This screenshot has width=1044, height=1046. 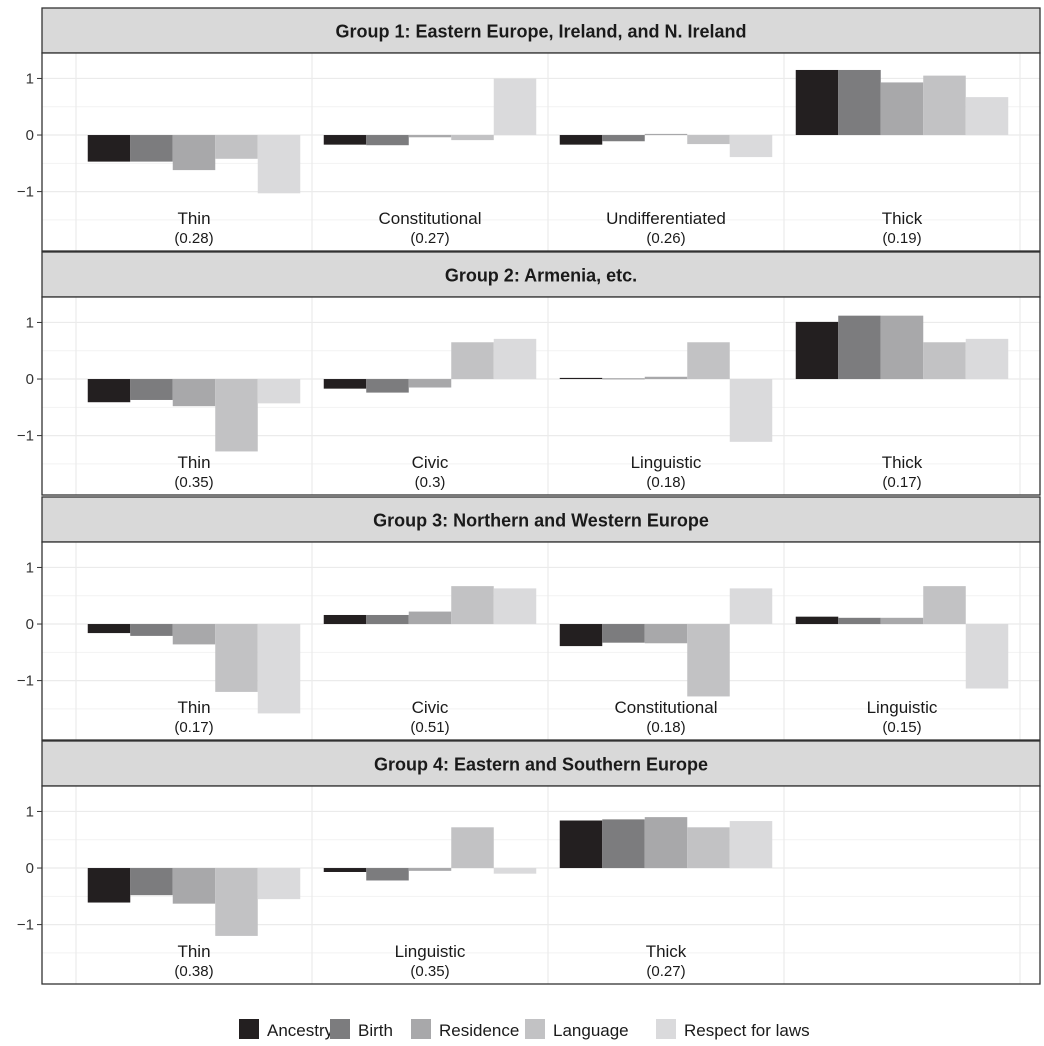 I want to click on panel-title: Group 4: Eastern and Southern Europe, so click(x=541, y=765).